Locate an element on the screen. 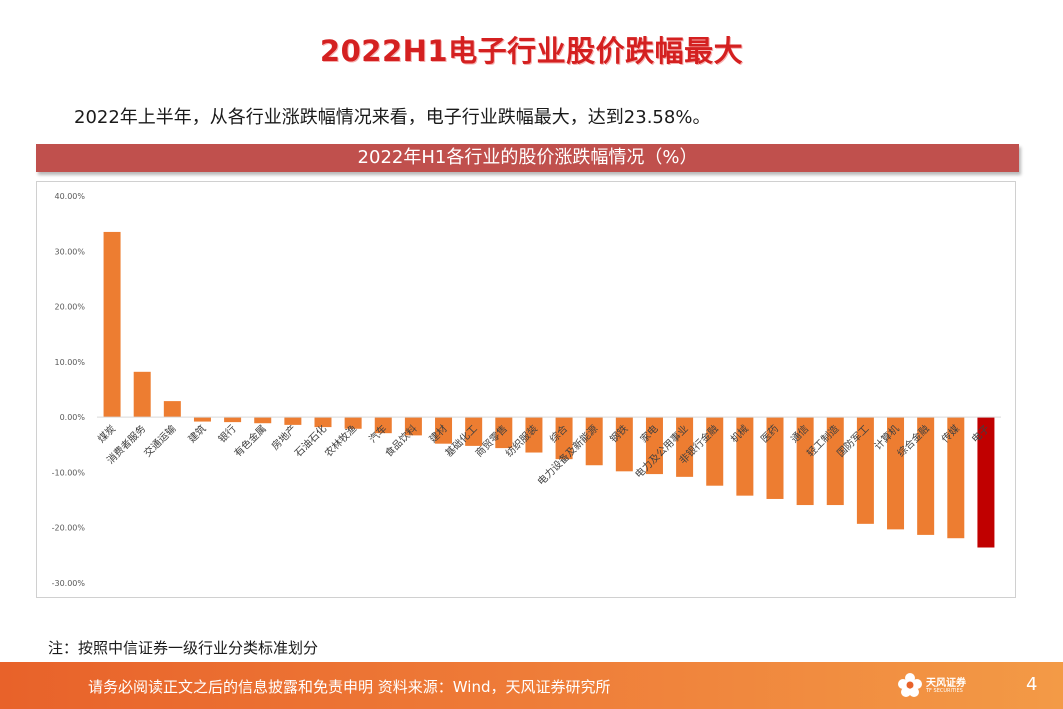 The width and height of the screenshot is (1063, 709). y-tick-label: -30.00% is located at coordinates (69, 583).